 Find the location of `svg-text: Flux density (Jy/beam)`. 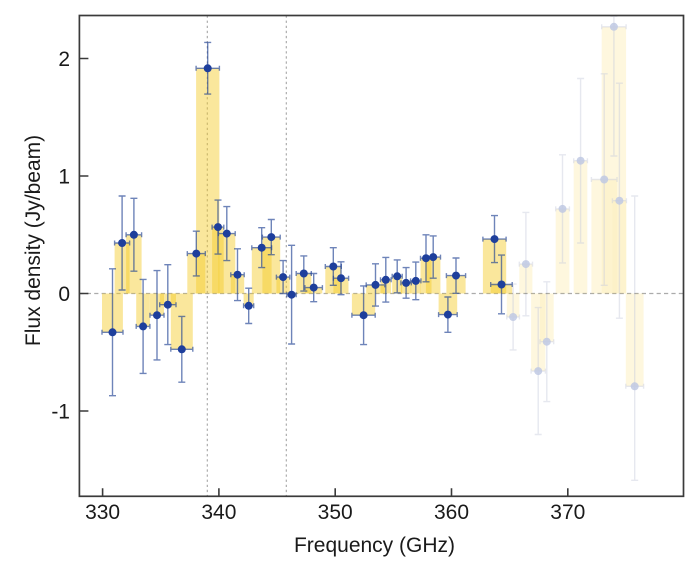

svg-text: Flux density (Jy/beam) is located at coordinates (33, 240).